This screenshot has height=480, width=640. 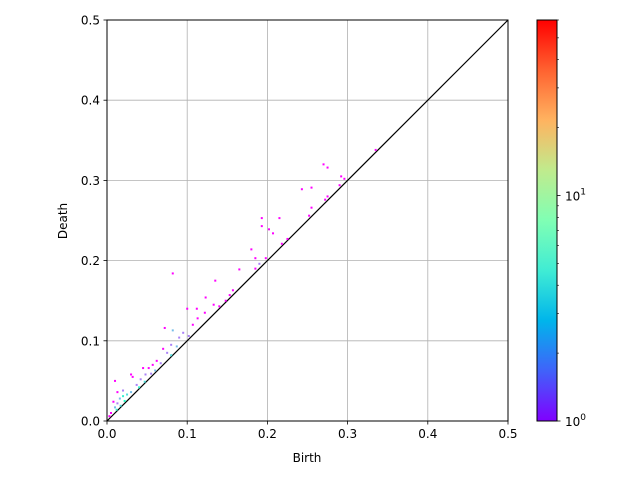 I want to click on colorbar-frame, so click(x=547, y=220).